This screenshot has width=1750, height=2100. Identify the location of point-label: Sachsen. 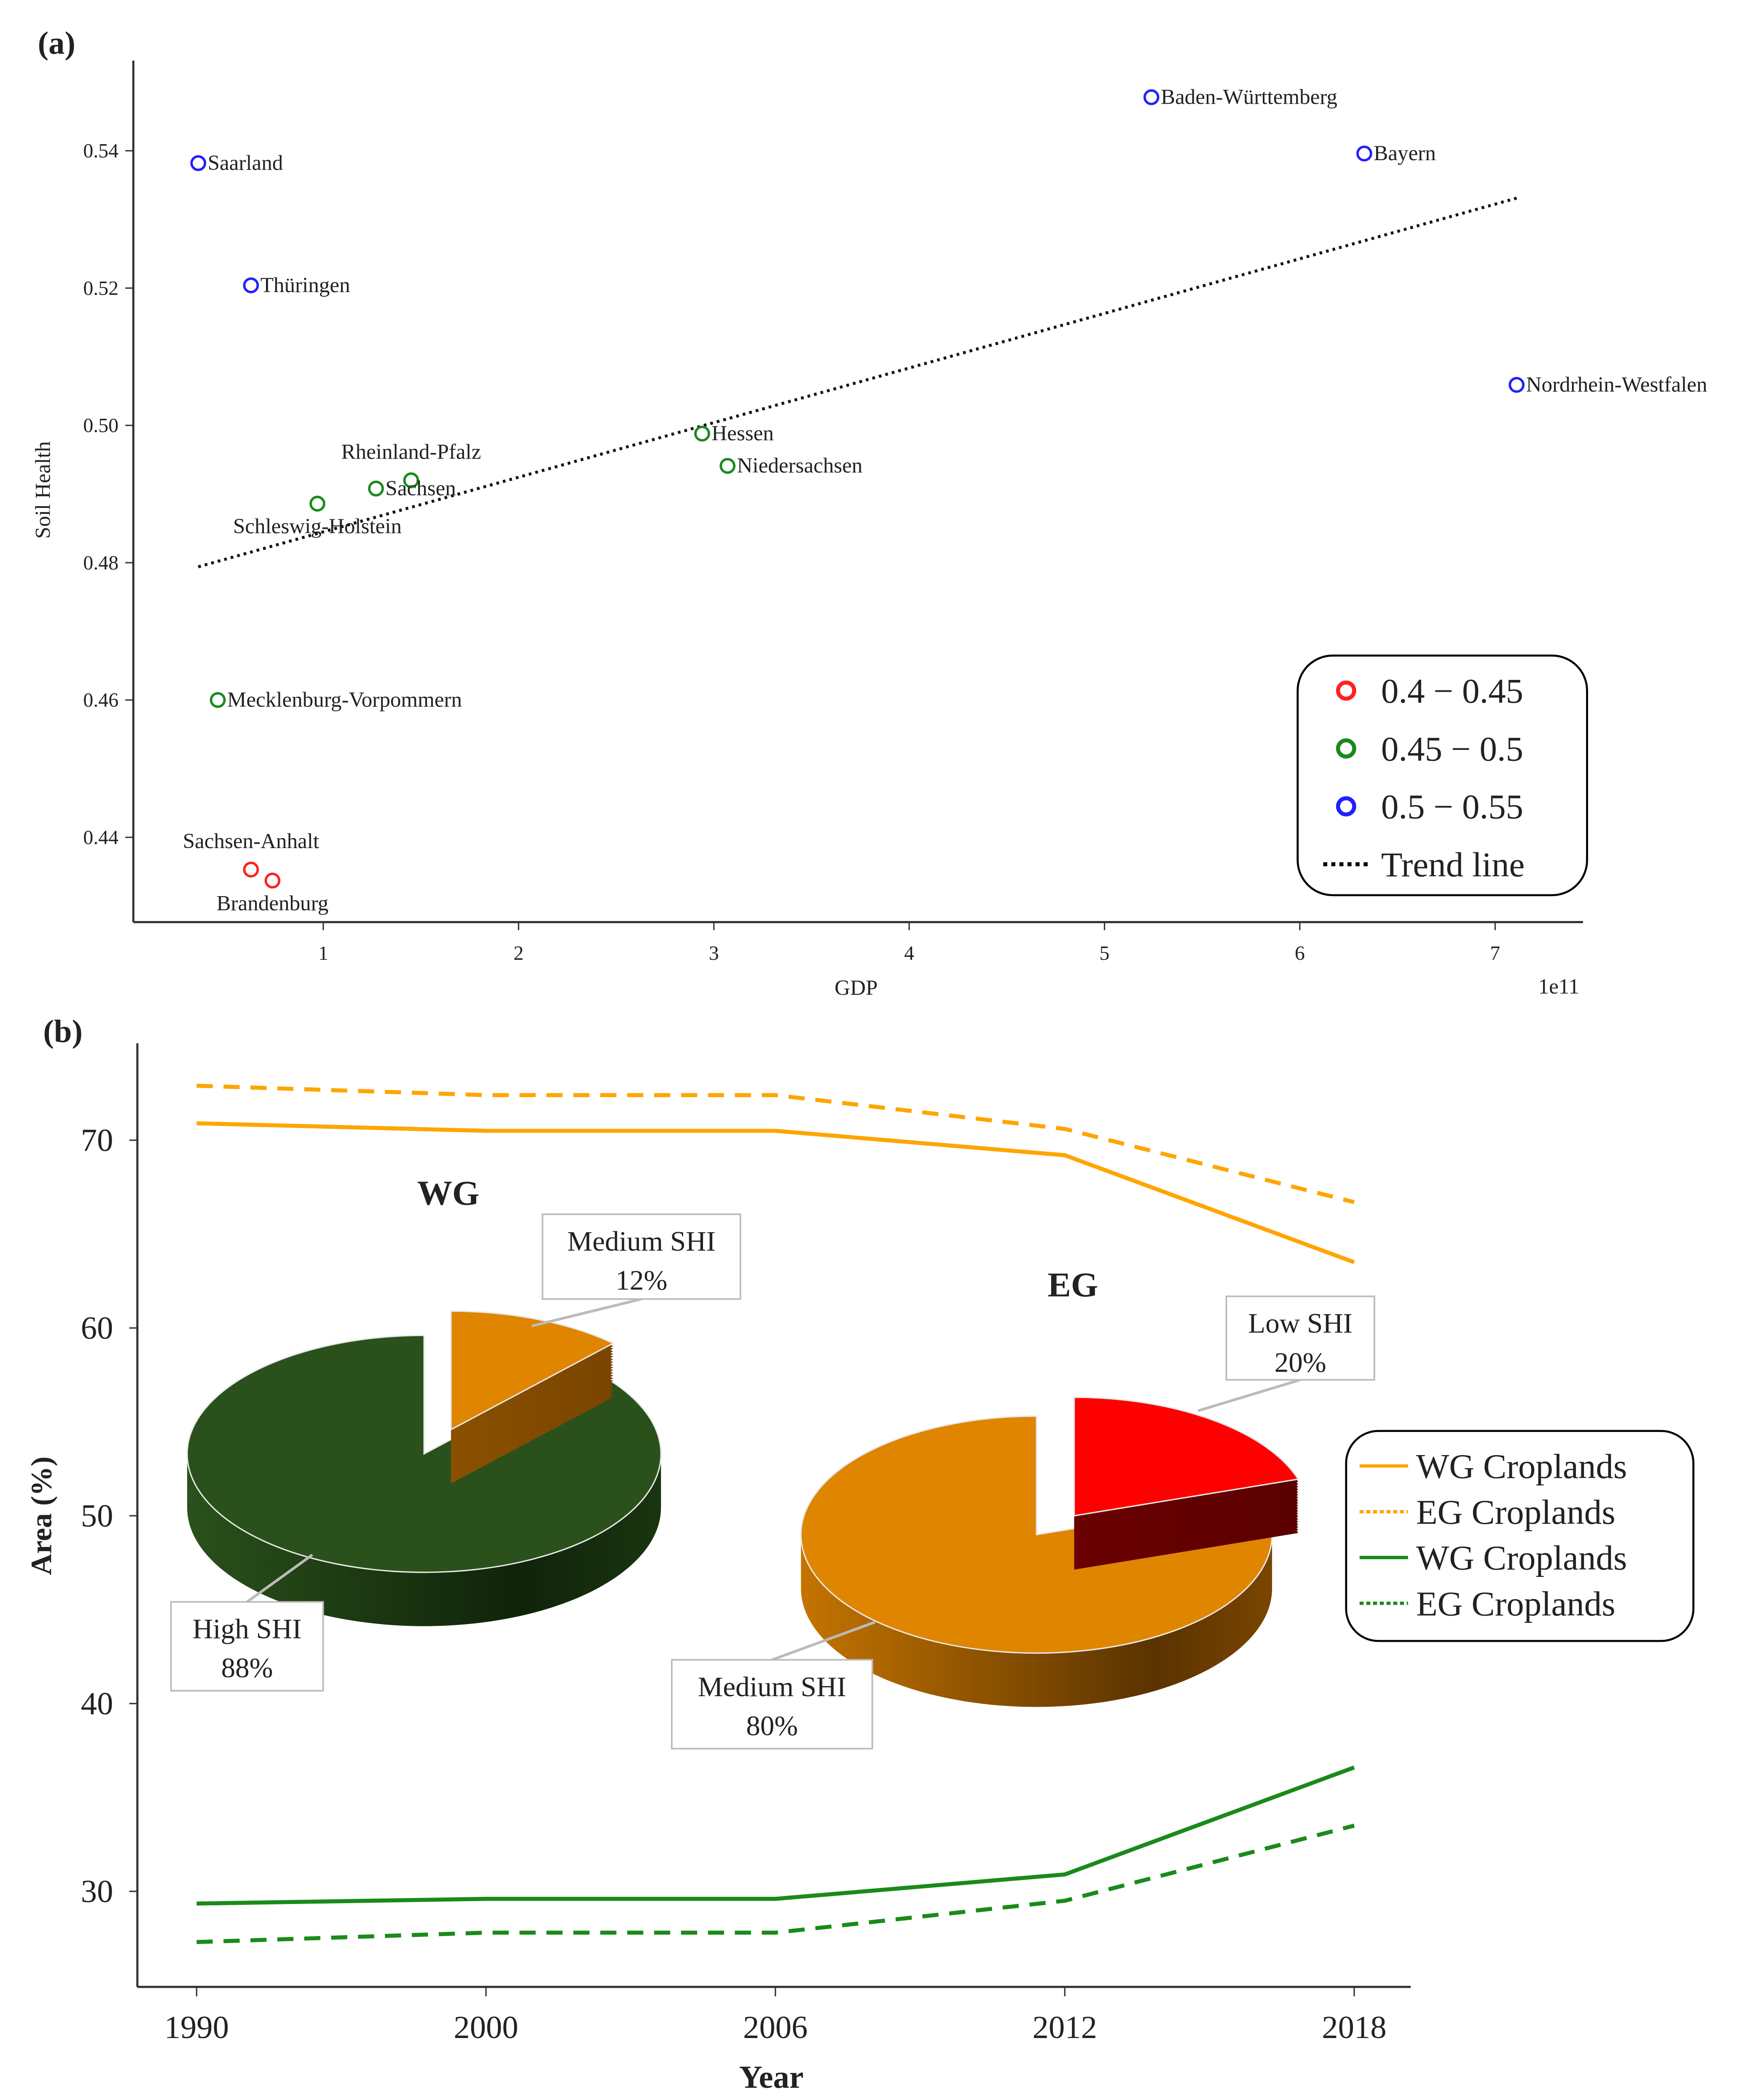
(421, 488).